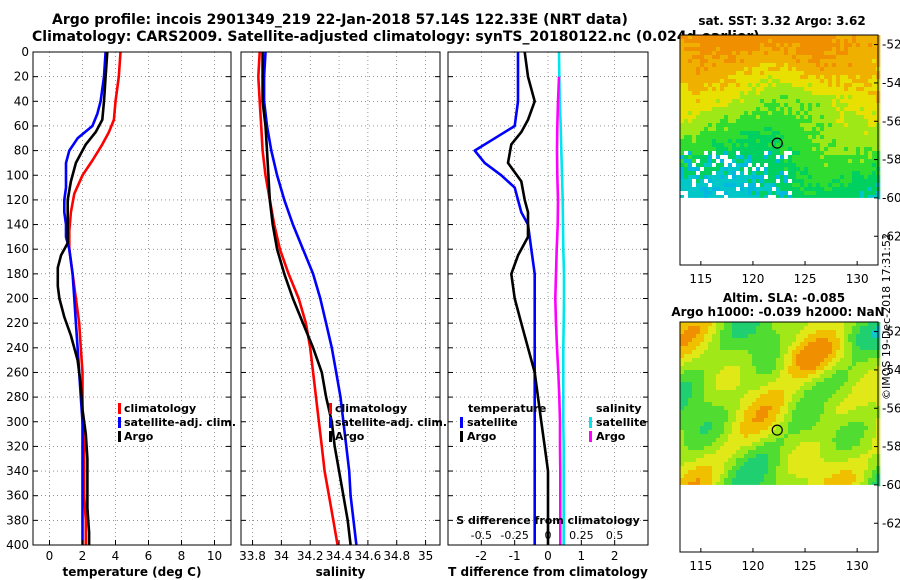 The height and width of the screenshot is (580, 900). I want to click on diff-top-axis-tick-label: -0.25, so click(514, 535).